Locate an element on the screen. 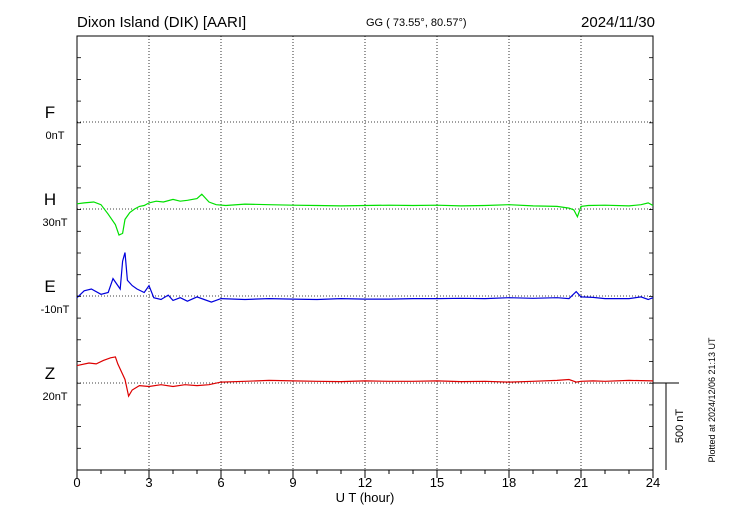 The image size is (730, 520). series-line-h is located at coordinates (365, 214).